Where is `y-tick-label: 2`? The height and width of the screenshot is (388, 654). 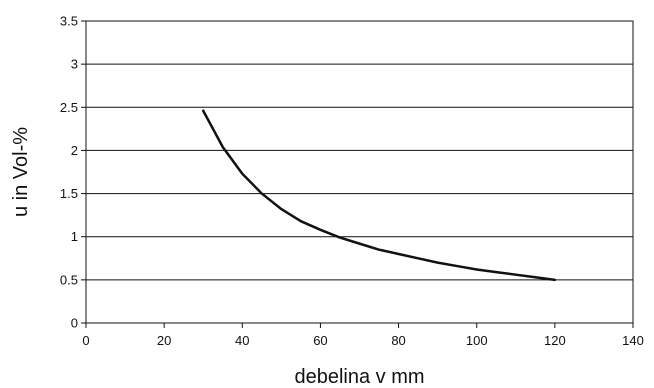 y-tick-label: 2 is located at coordinates (74, 150).